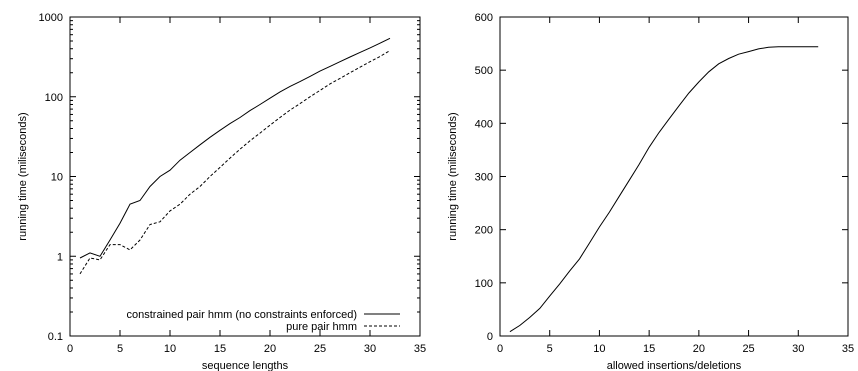  Describe the element at coordinates (60, 257) in the screenshot. I see `y-tick-label: 1` at that location.